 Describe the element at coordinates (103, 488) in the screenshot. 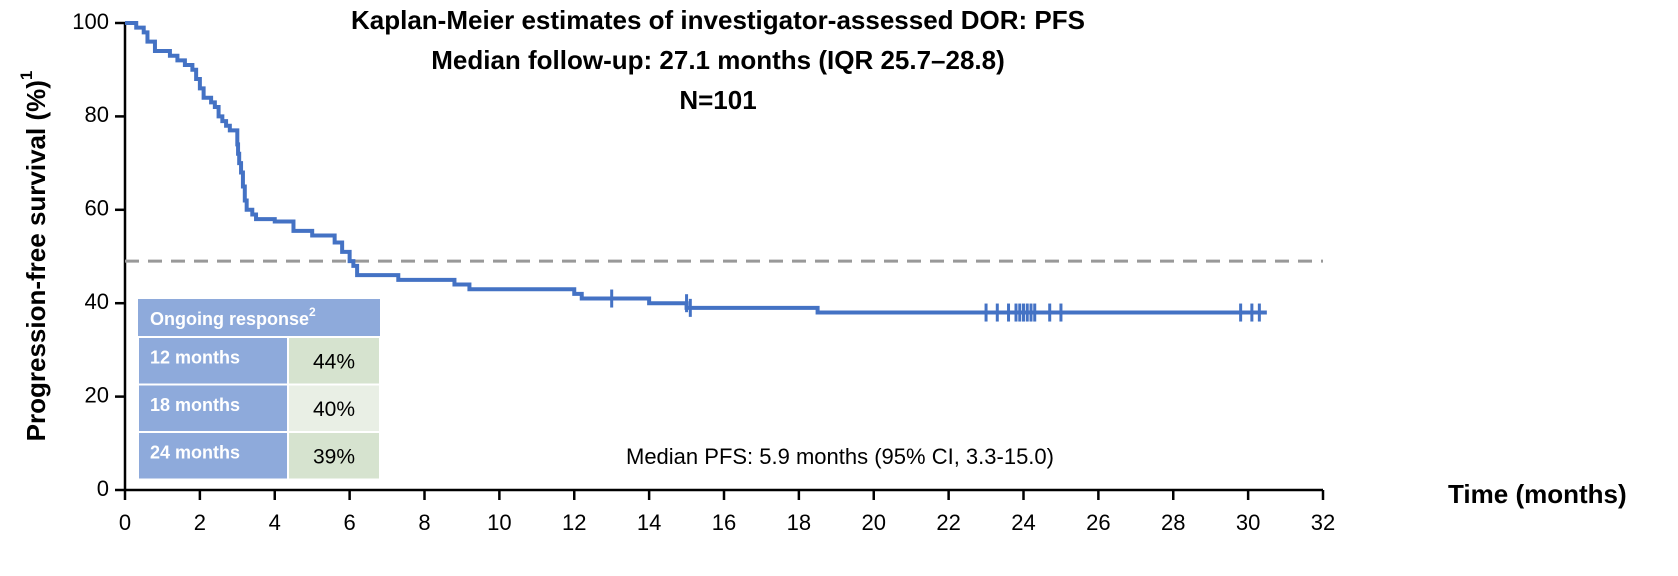

I see `y-tick-label: 0` at that location.